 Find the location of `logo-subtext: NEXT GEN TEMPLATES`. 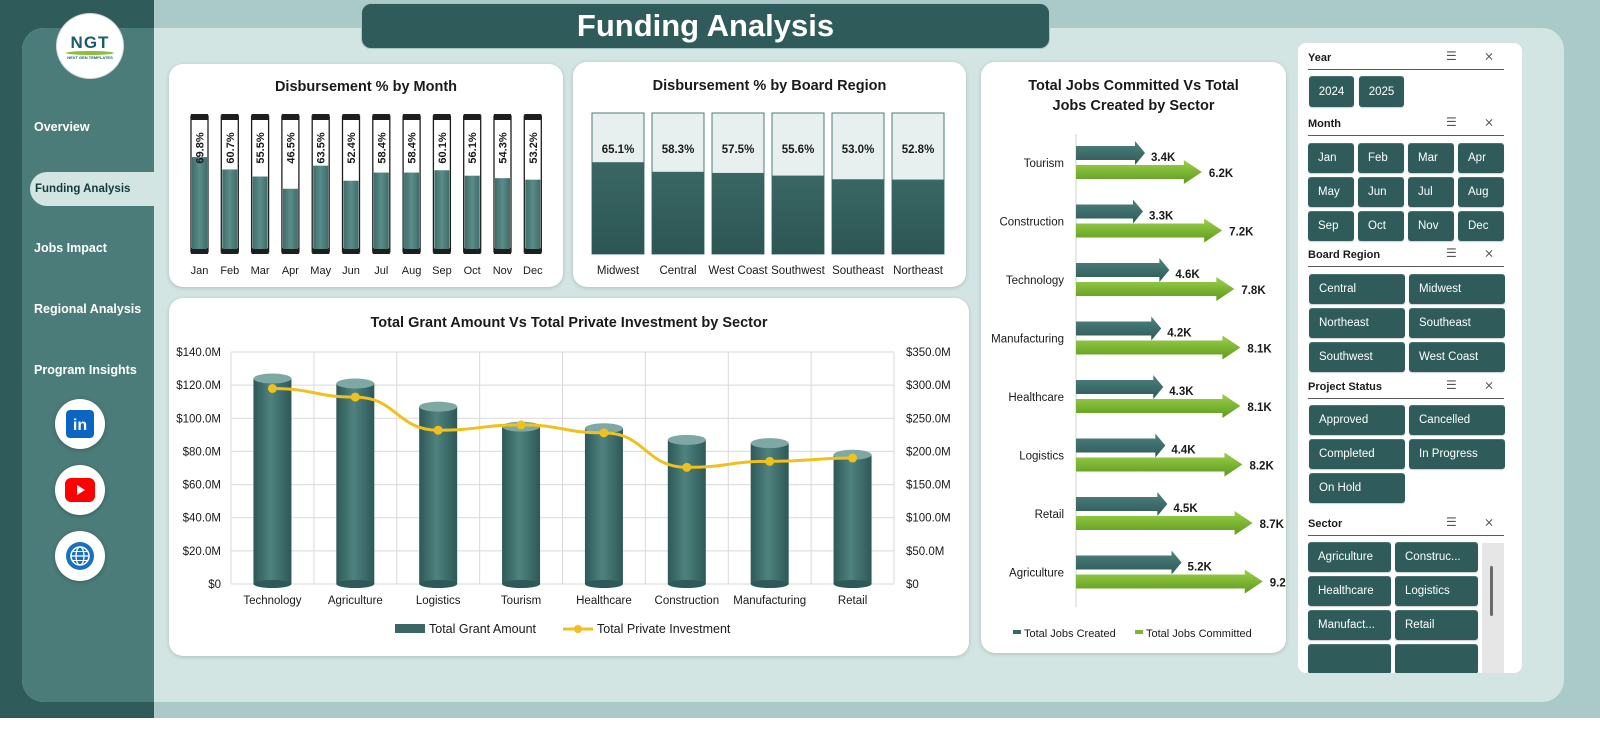

logo-subtext: NEXT GEN TEMPLATES is located at coordinates (90, 57).